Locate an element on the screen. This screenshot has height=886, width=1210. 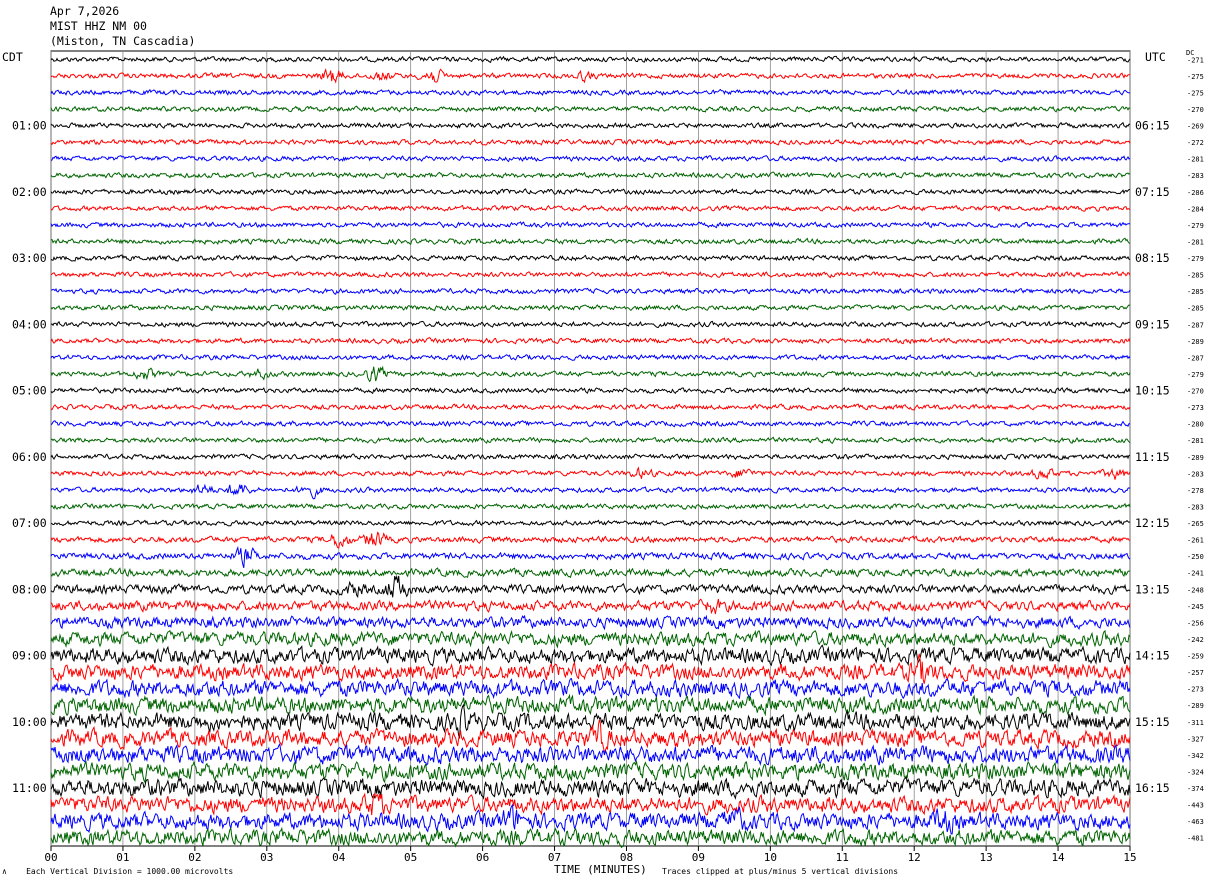
x-tick-label: 04 is located at coordinates (339, 857).